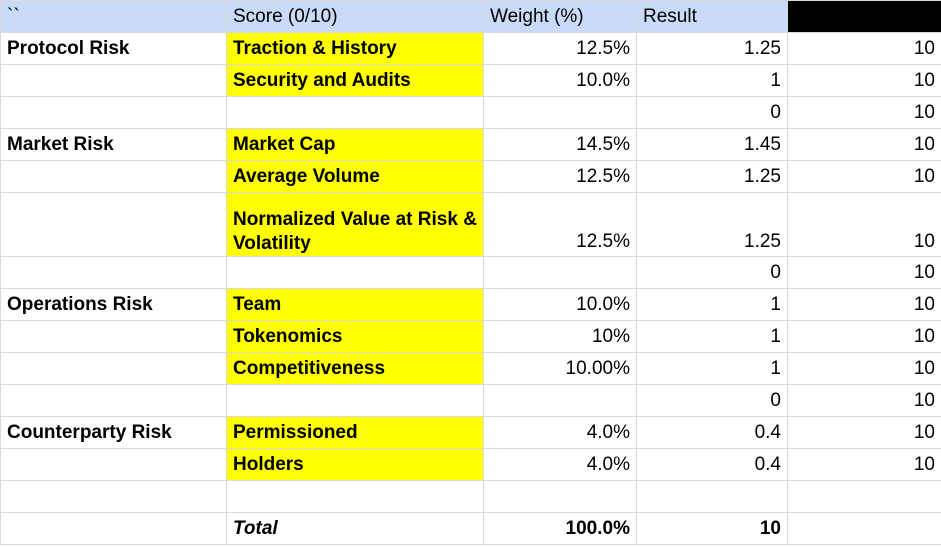  Describe the element at coordinates (560, 528) in the screenshot. I see `total-weight: 100.0%` at that location.